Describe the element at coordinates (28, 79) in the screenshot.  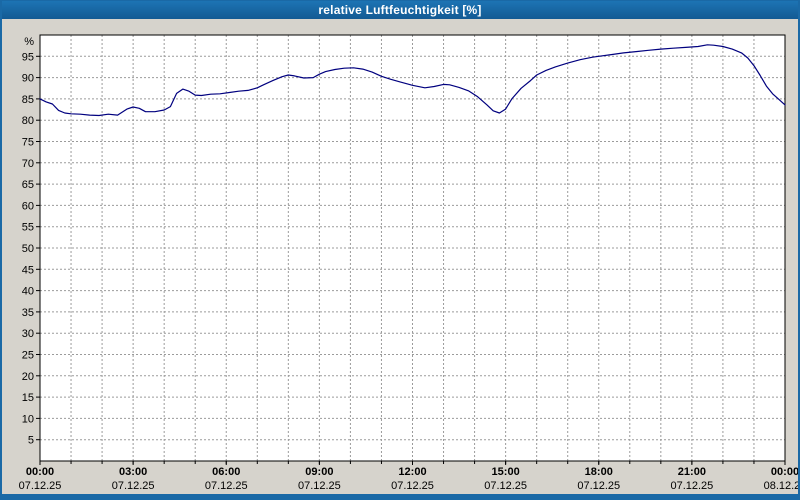
I see `y-axis-tick-label: 90` at that location.